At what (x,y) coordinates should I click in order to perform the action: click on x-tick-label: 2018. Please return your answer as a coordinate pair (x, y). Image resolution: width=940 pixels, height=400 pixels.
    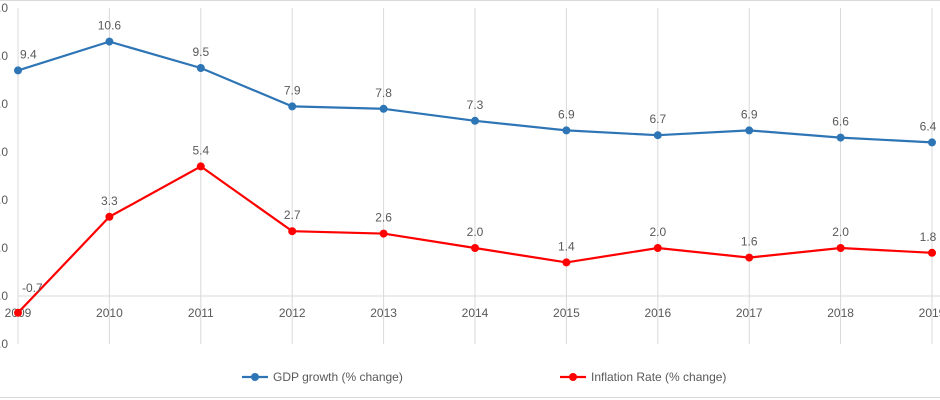
    Looking at the image, I should click on (840, 313).